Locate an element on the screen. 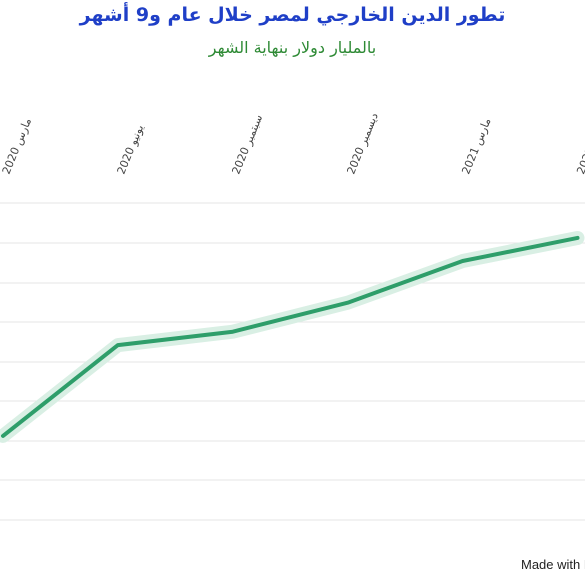 The width and height of the screenshot is (585, 585). x-tick-label: يونيو 2020 is located at coordinates (131, 149).